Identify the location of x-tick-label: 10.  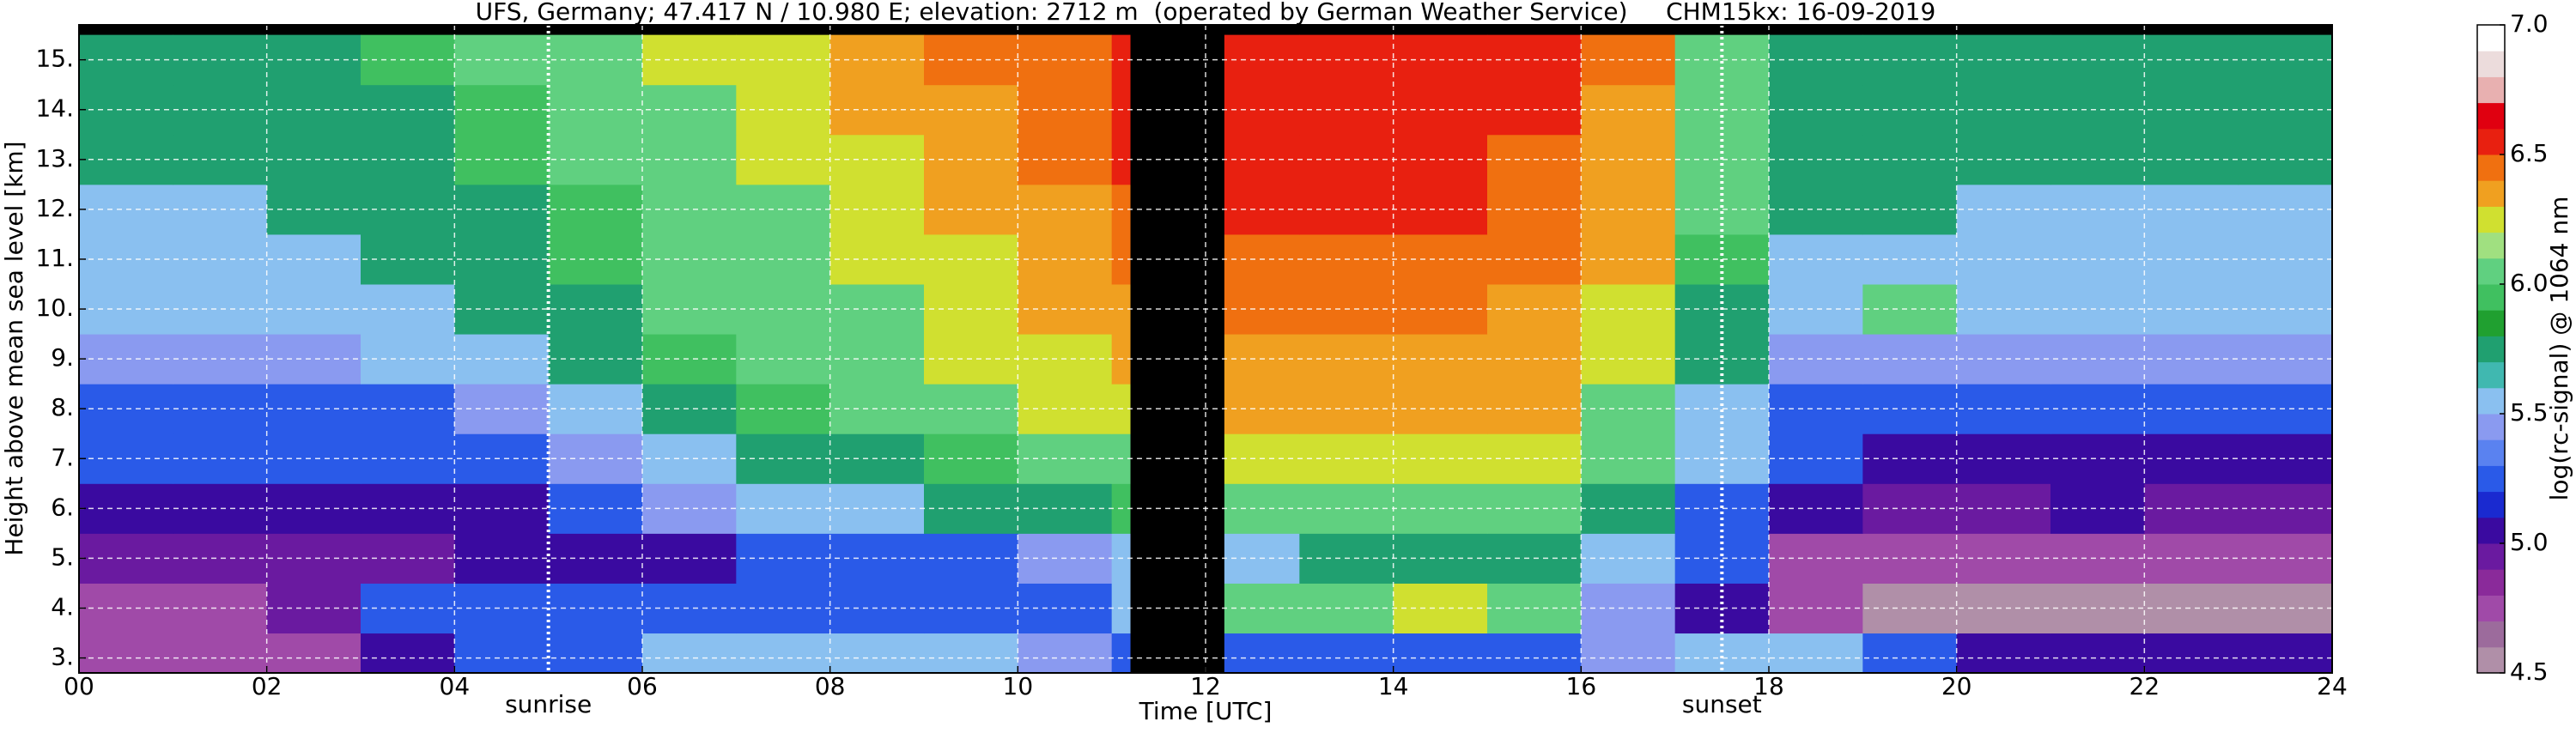
(1018, 686).